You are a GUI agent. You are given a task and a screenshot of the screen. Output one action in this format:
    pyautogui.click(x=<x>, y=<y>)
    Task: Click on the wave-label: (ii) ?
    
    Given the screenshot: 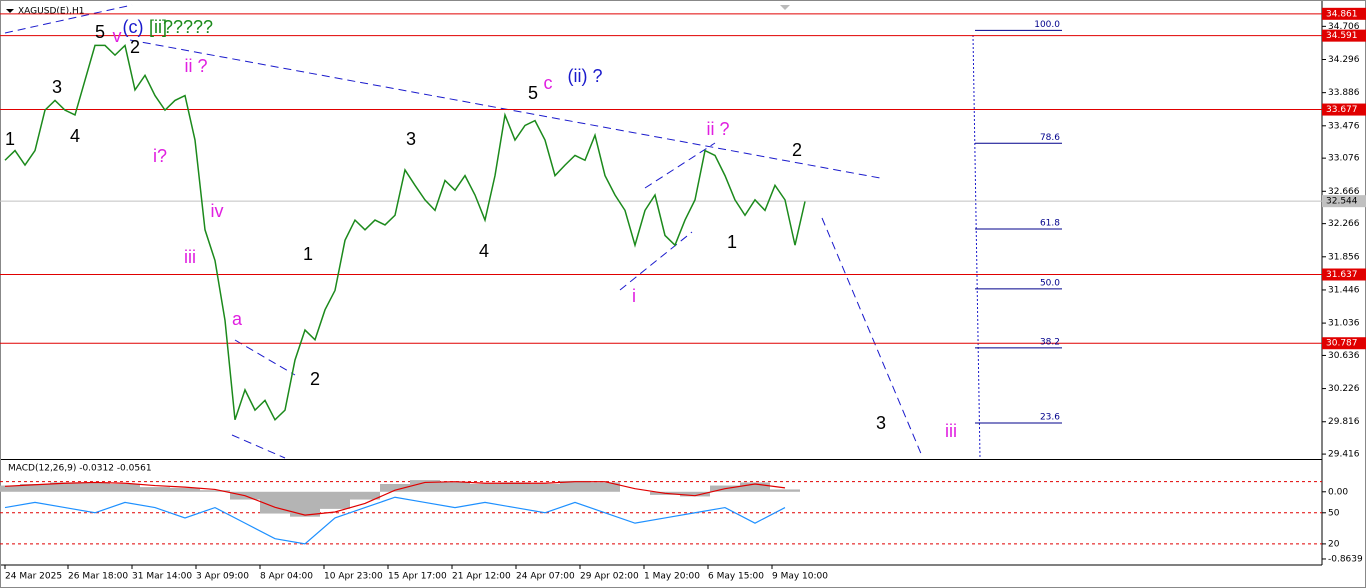 What is the action you would take?
    pyautogui.click(x=585, y=76)
    